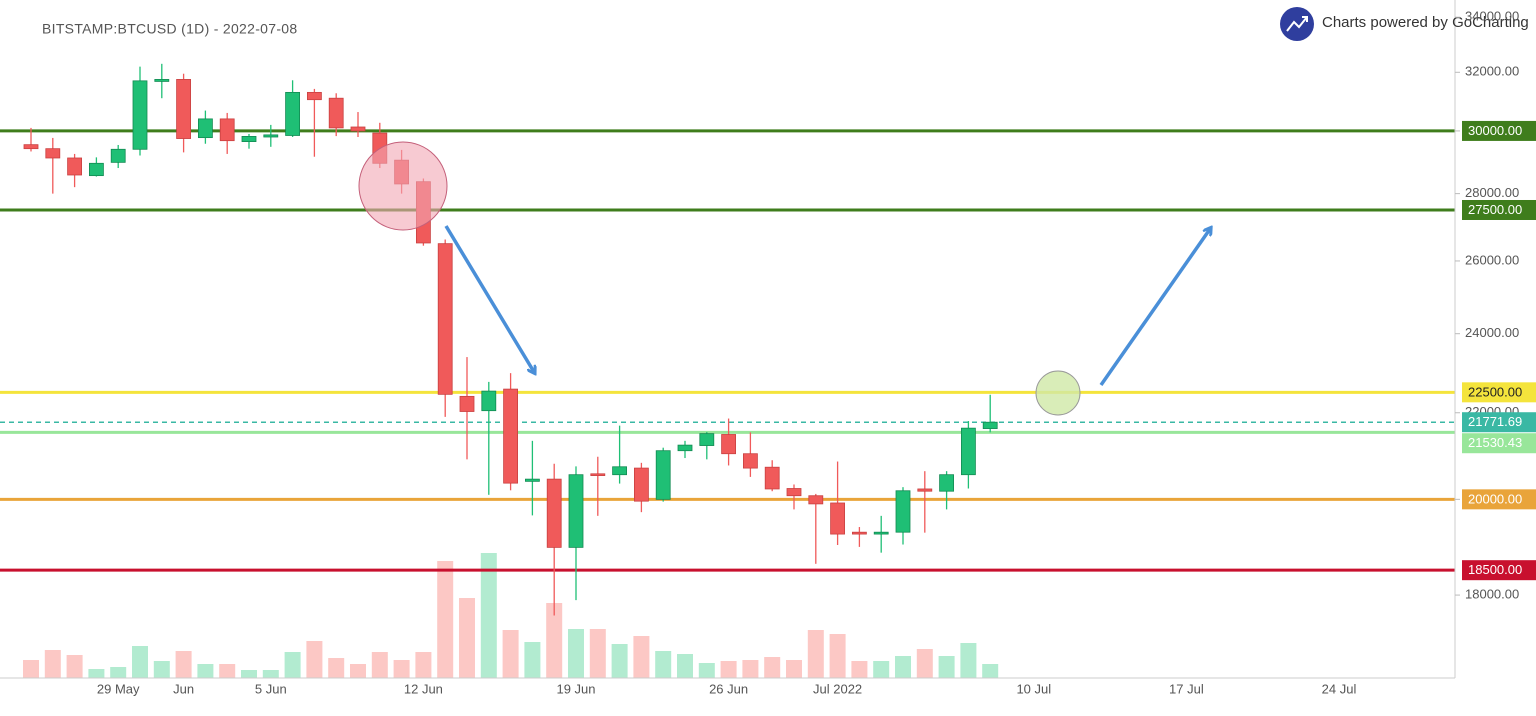  I want to click on y-tick-label: 34000.00, so click(1492, 16).